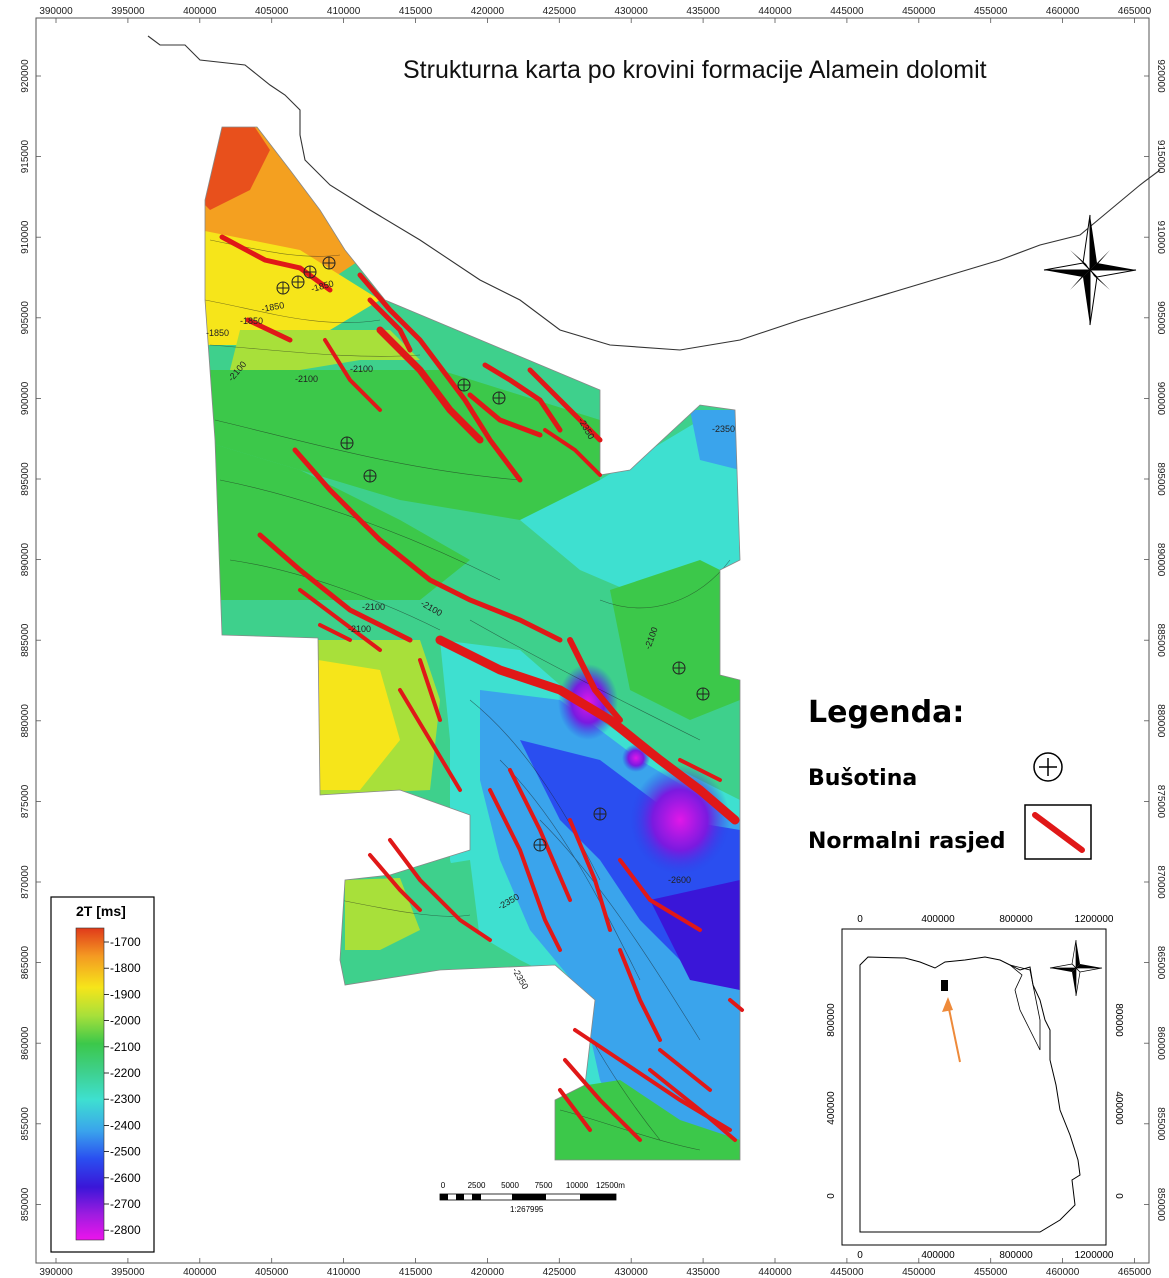  I want to click on legend-well-label: Bušotina, so click(862, 778).